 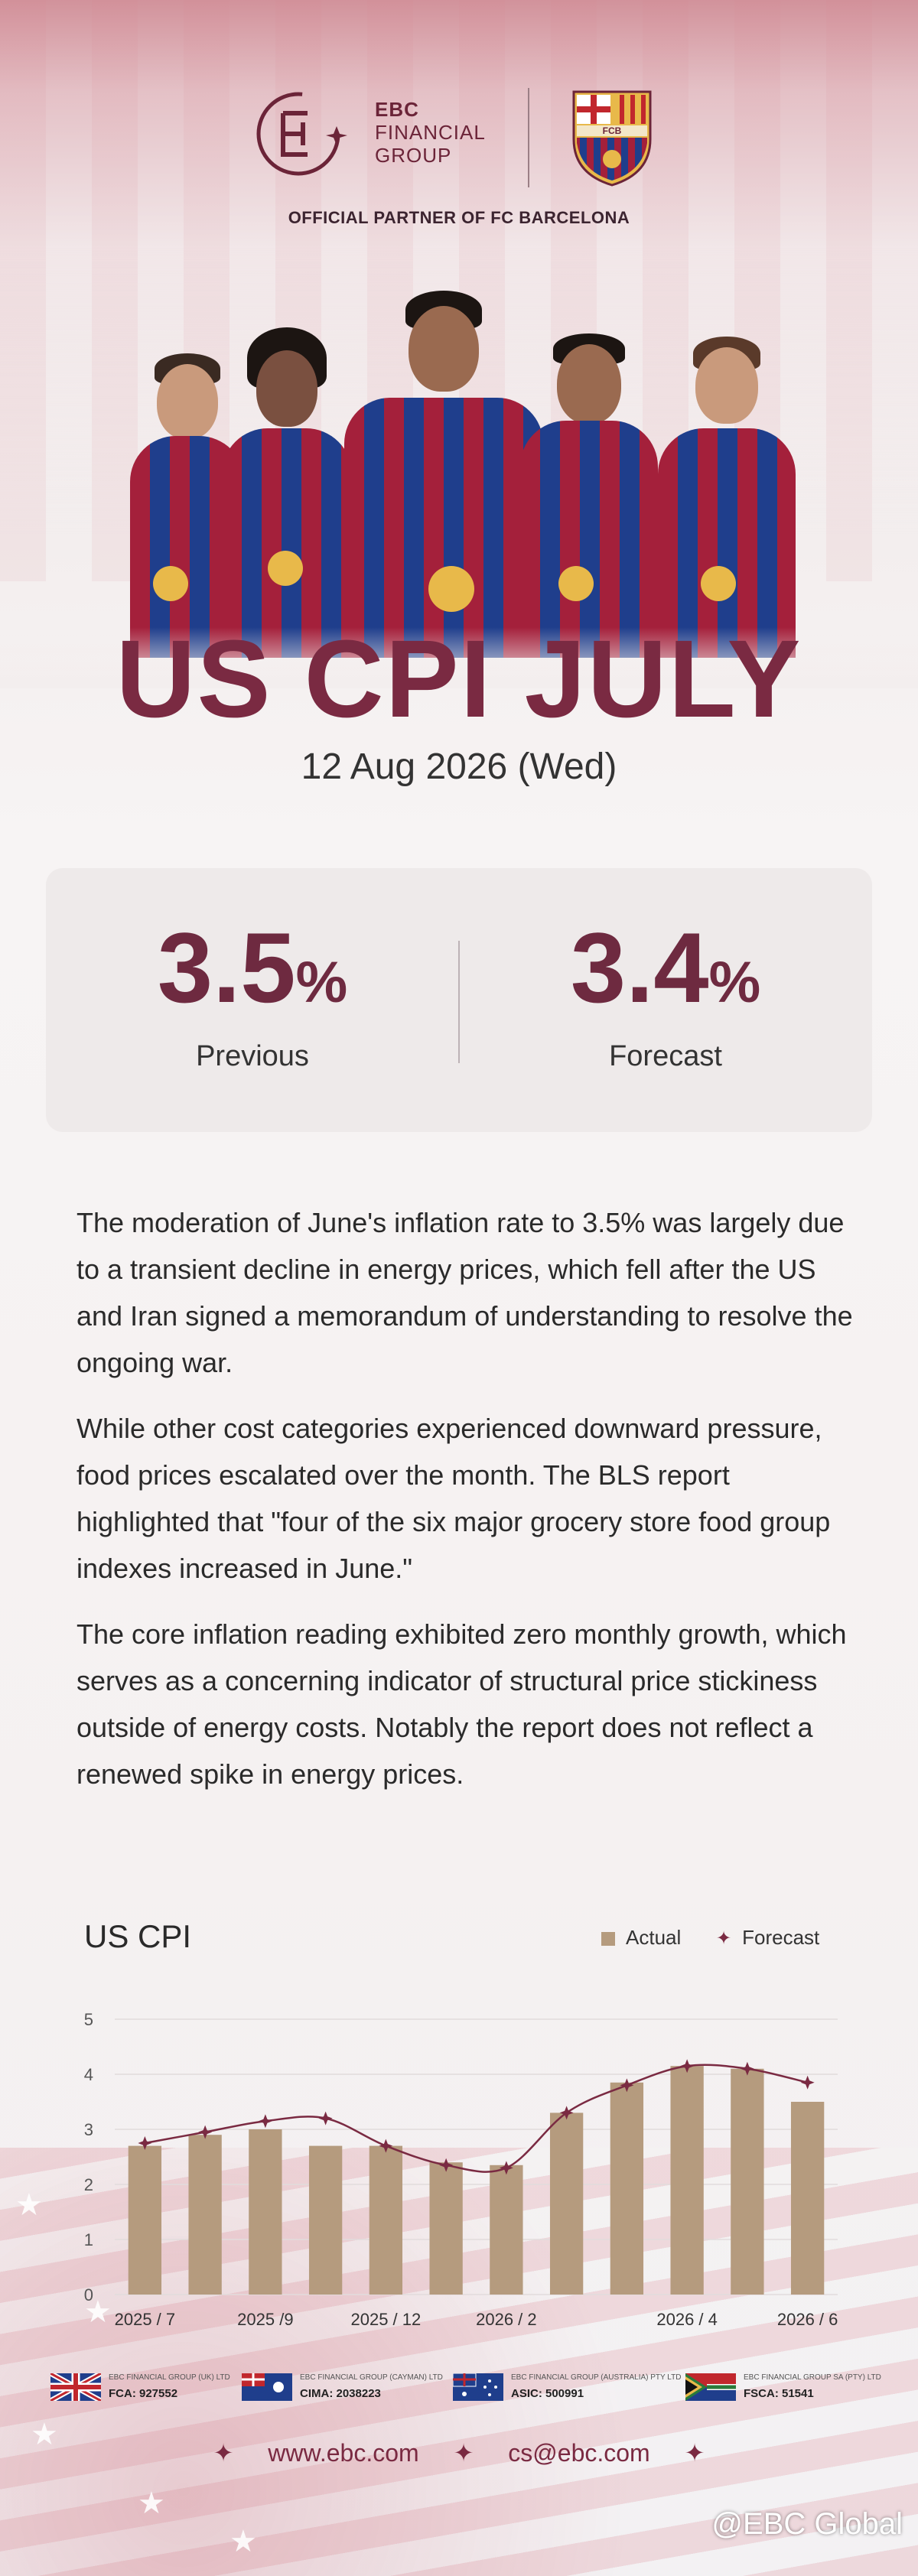 What do you see at coordinates (169, 2377) in the screenshot?
I see `regulator-entity: EBC FINANCIAL GROUP (UK) LTD` at bounding box center [169, 2377].